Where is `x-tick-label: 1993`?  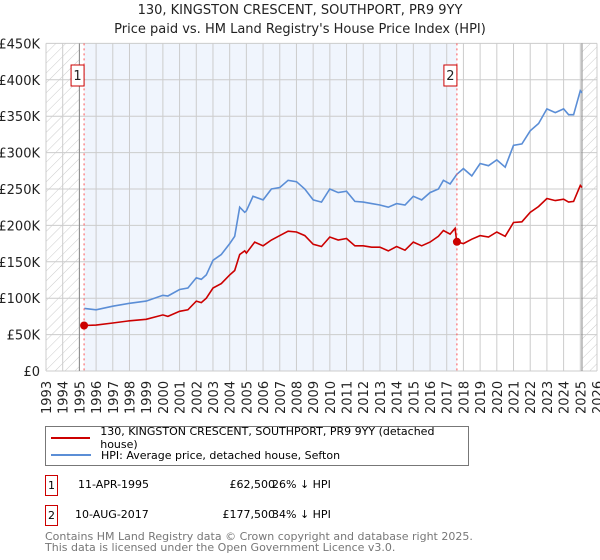 x-tick-label: 1993 is located at coordinates (47, 397).